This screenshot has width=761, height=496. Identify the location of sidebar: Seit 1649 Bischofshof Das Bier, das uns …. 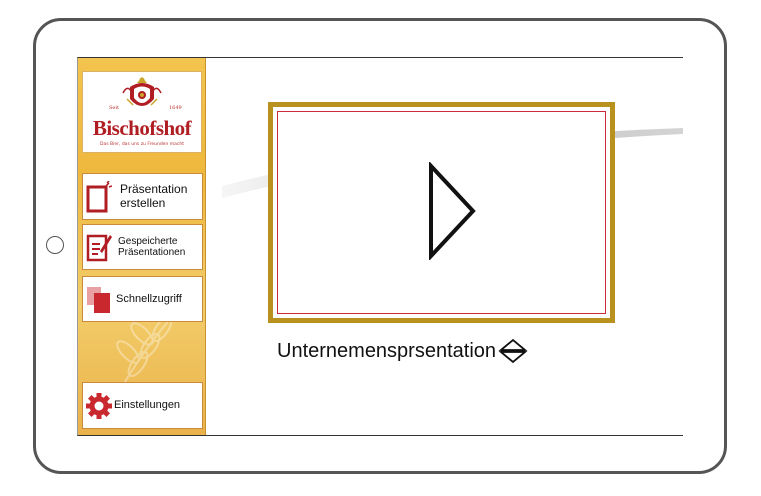
(142, 246).